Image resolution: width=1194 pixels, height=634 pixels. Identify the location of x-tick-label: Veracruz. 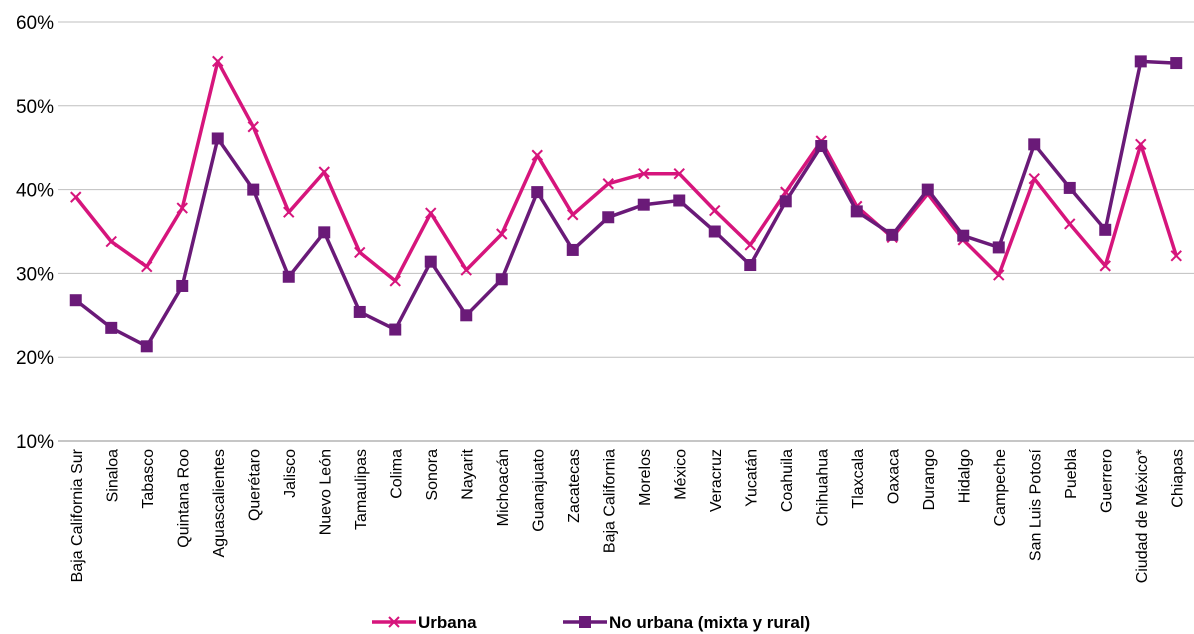
(716, 480).